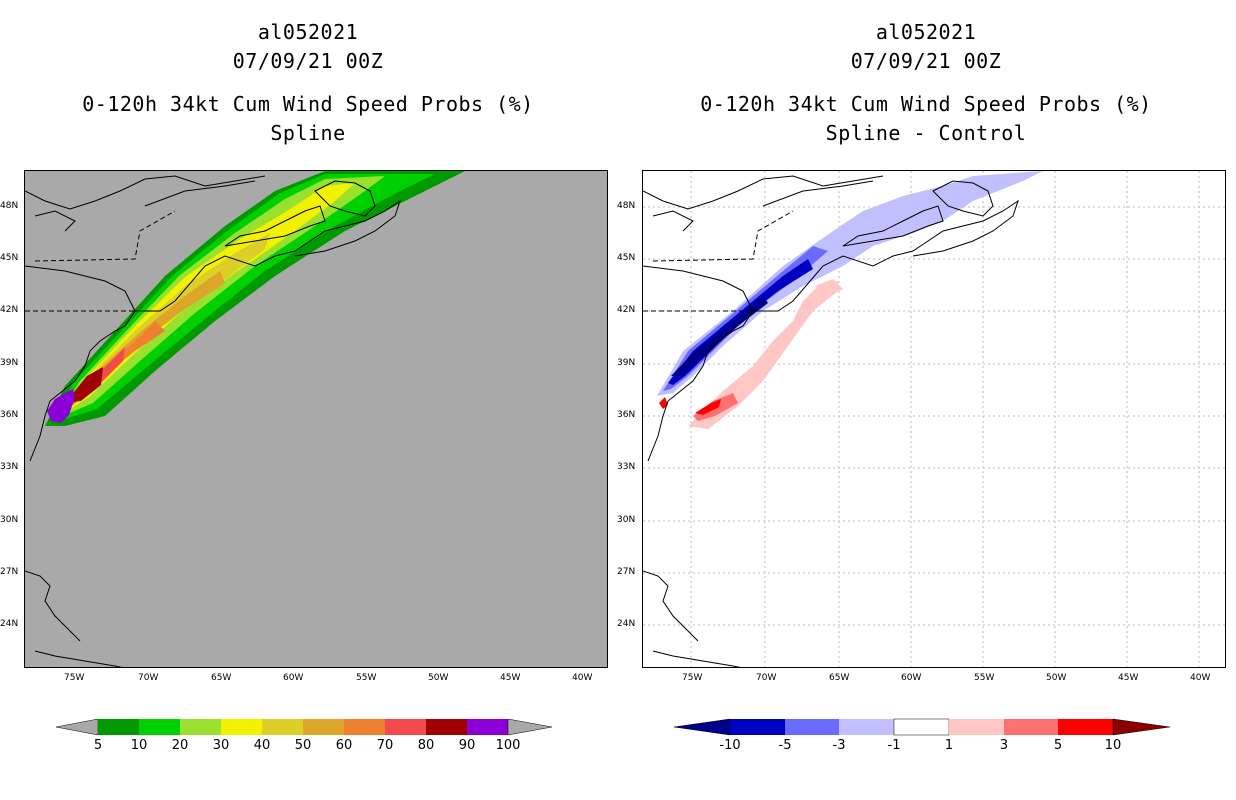 Image resolution: width=1236 pixels, height=800 pixels. What do you see at coordinates (1200, 678) in the screenshot?
I see `right-lon-40w: 40W` at bounding box center [1200, 678].